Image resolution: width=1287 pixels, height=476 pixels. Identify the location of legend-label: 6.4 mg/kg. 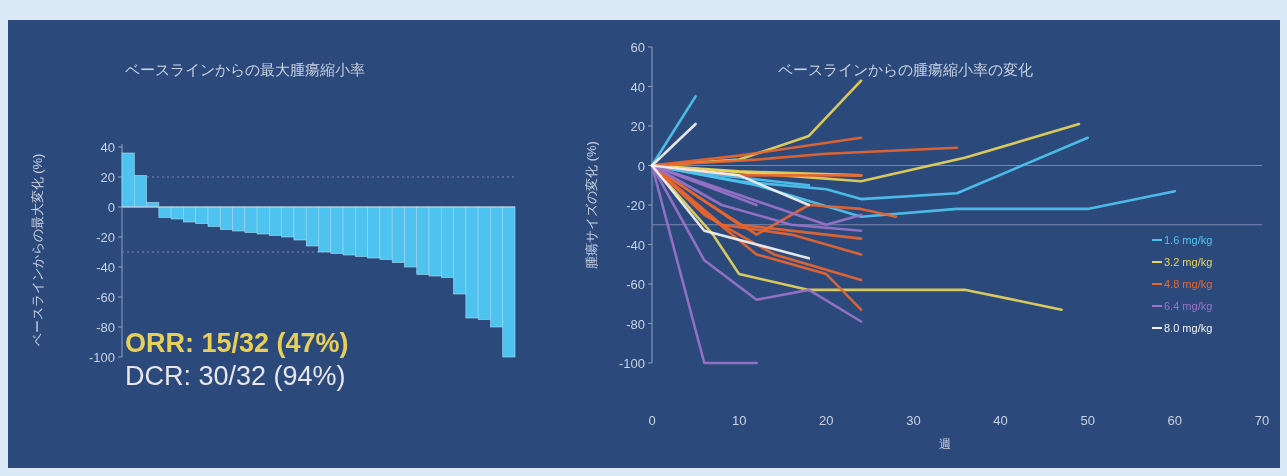
(1188, 306).